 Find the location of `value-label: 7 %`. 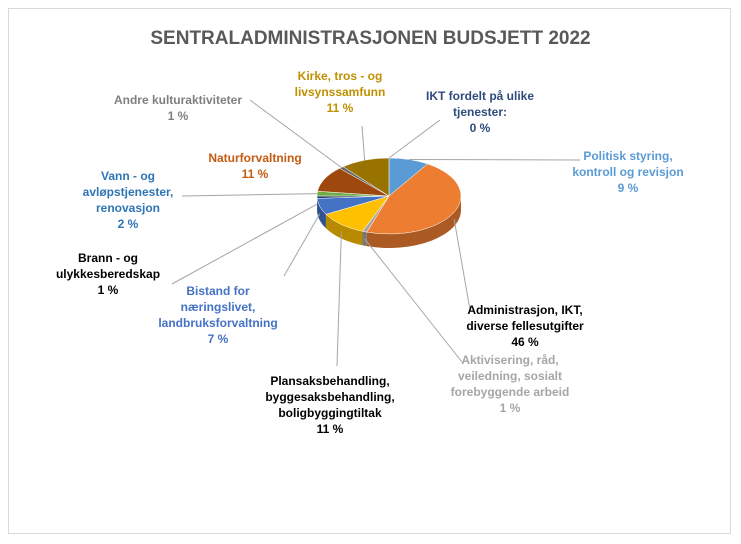

value-label: 7 % is located at coordinates (218, 339).